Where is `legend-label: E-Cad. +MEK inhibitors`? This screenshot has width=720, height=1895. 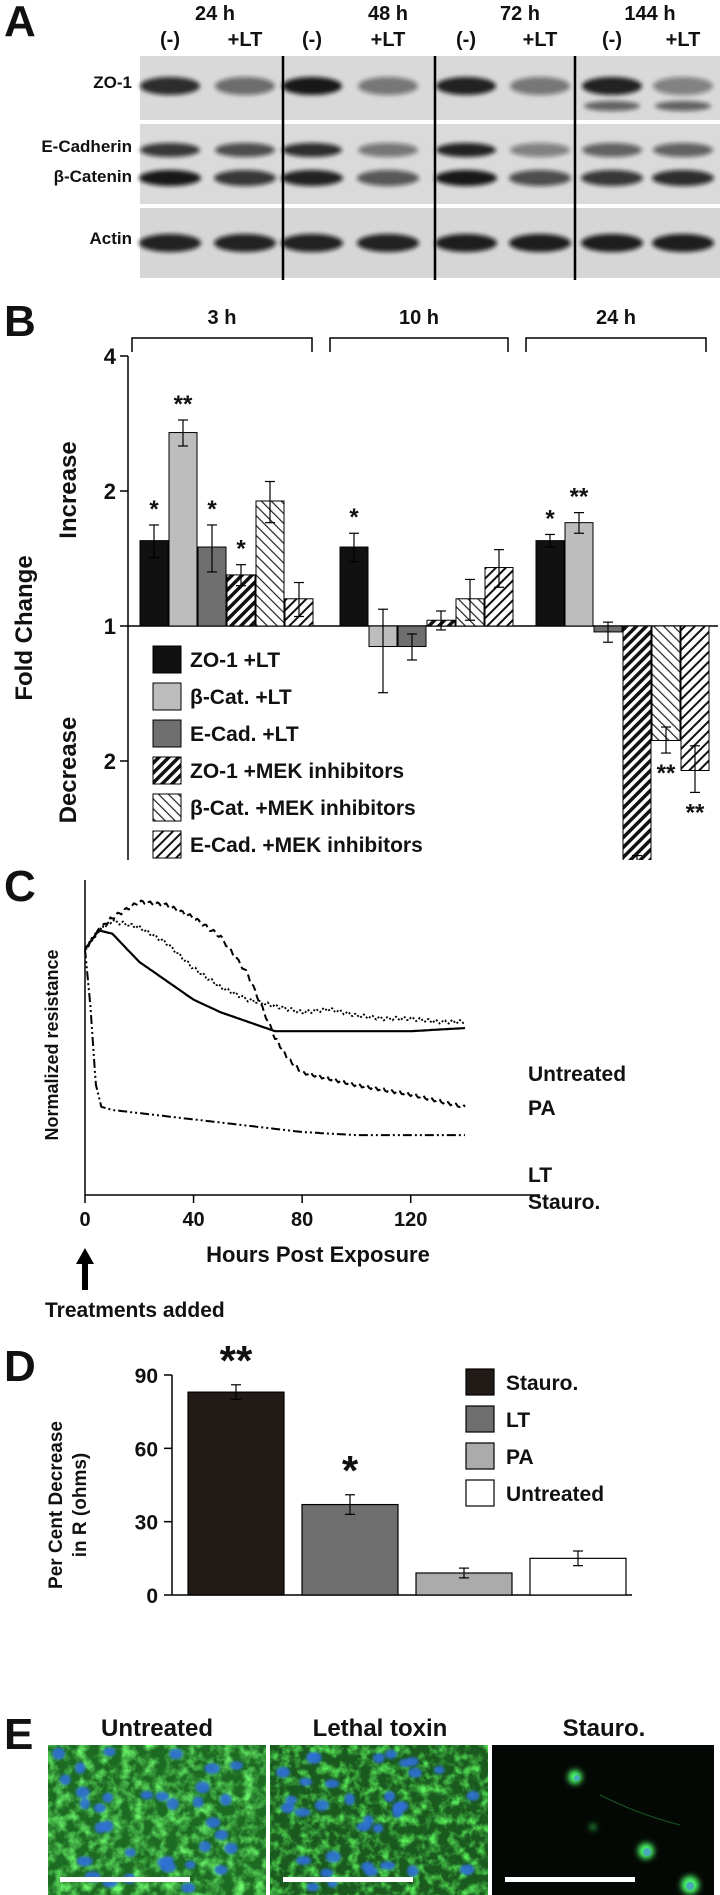 legend-label: E-Cad. +MEK inhibitors is located at coordinates (306, 845).